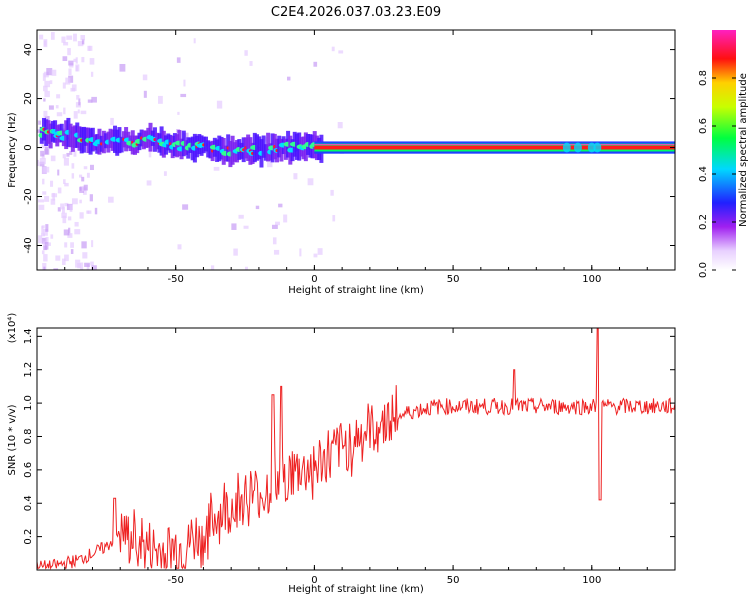 The height and width of the screenshot is (600, 750). Describe the element at coordinates (28, 196) in the screenshot. I see `y-tick-label: -20` at that location.